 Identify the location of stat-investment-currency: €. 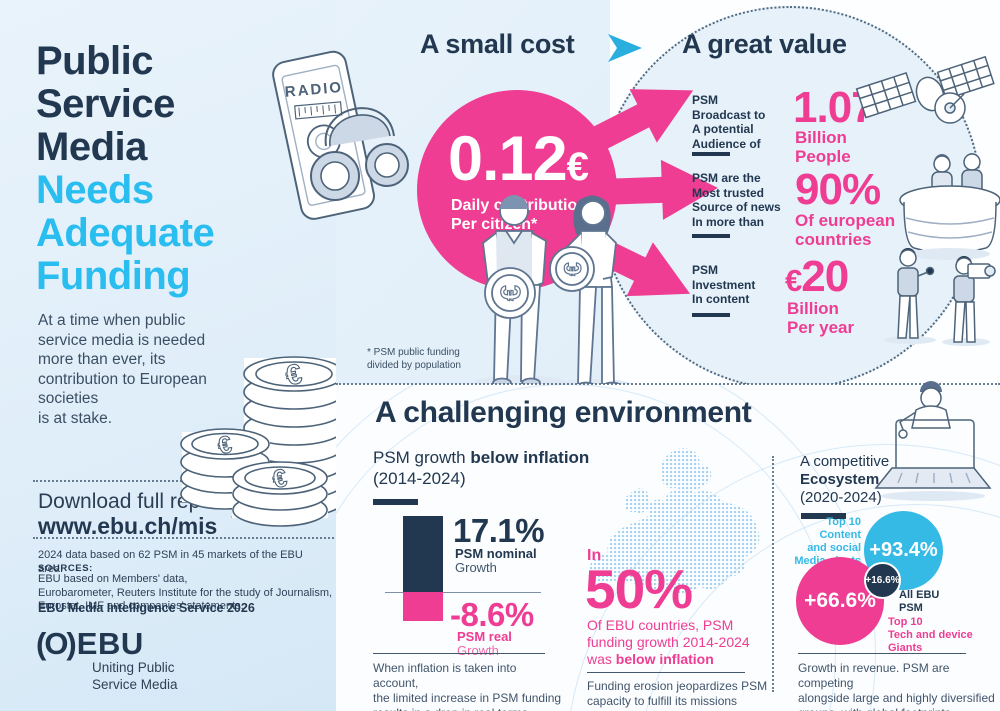
(793, 280).